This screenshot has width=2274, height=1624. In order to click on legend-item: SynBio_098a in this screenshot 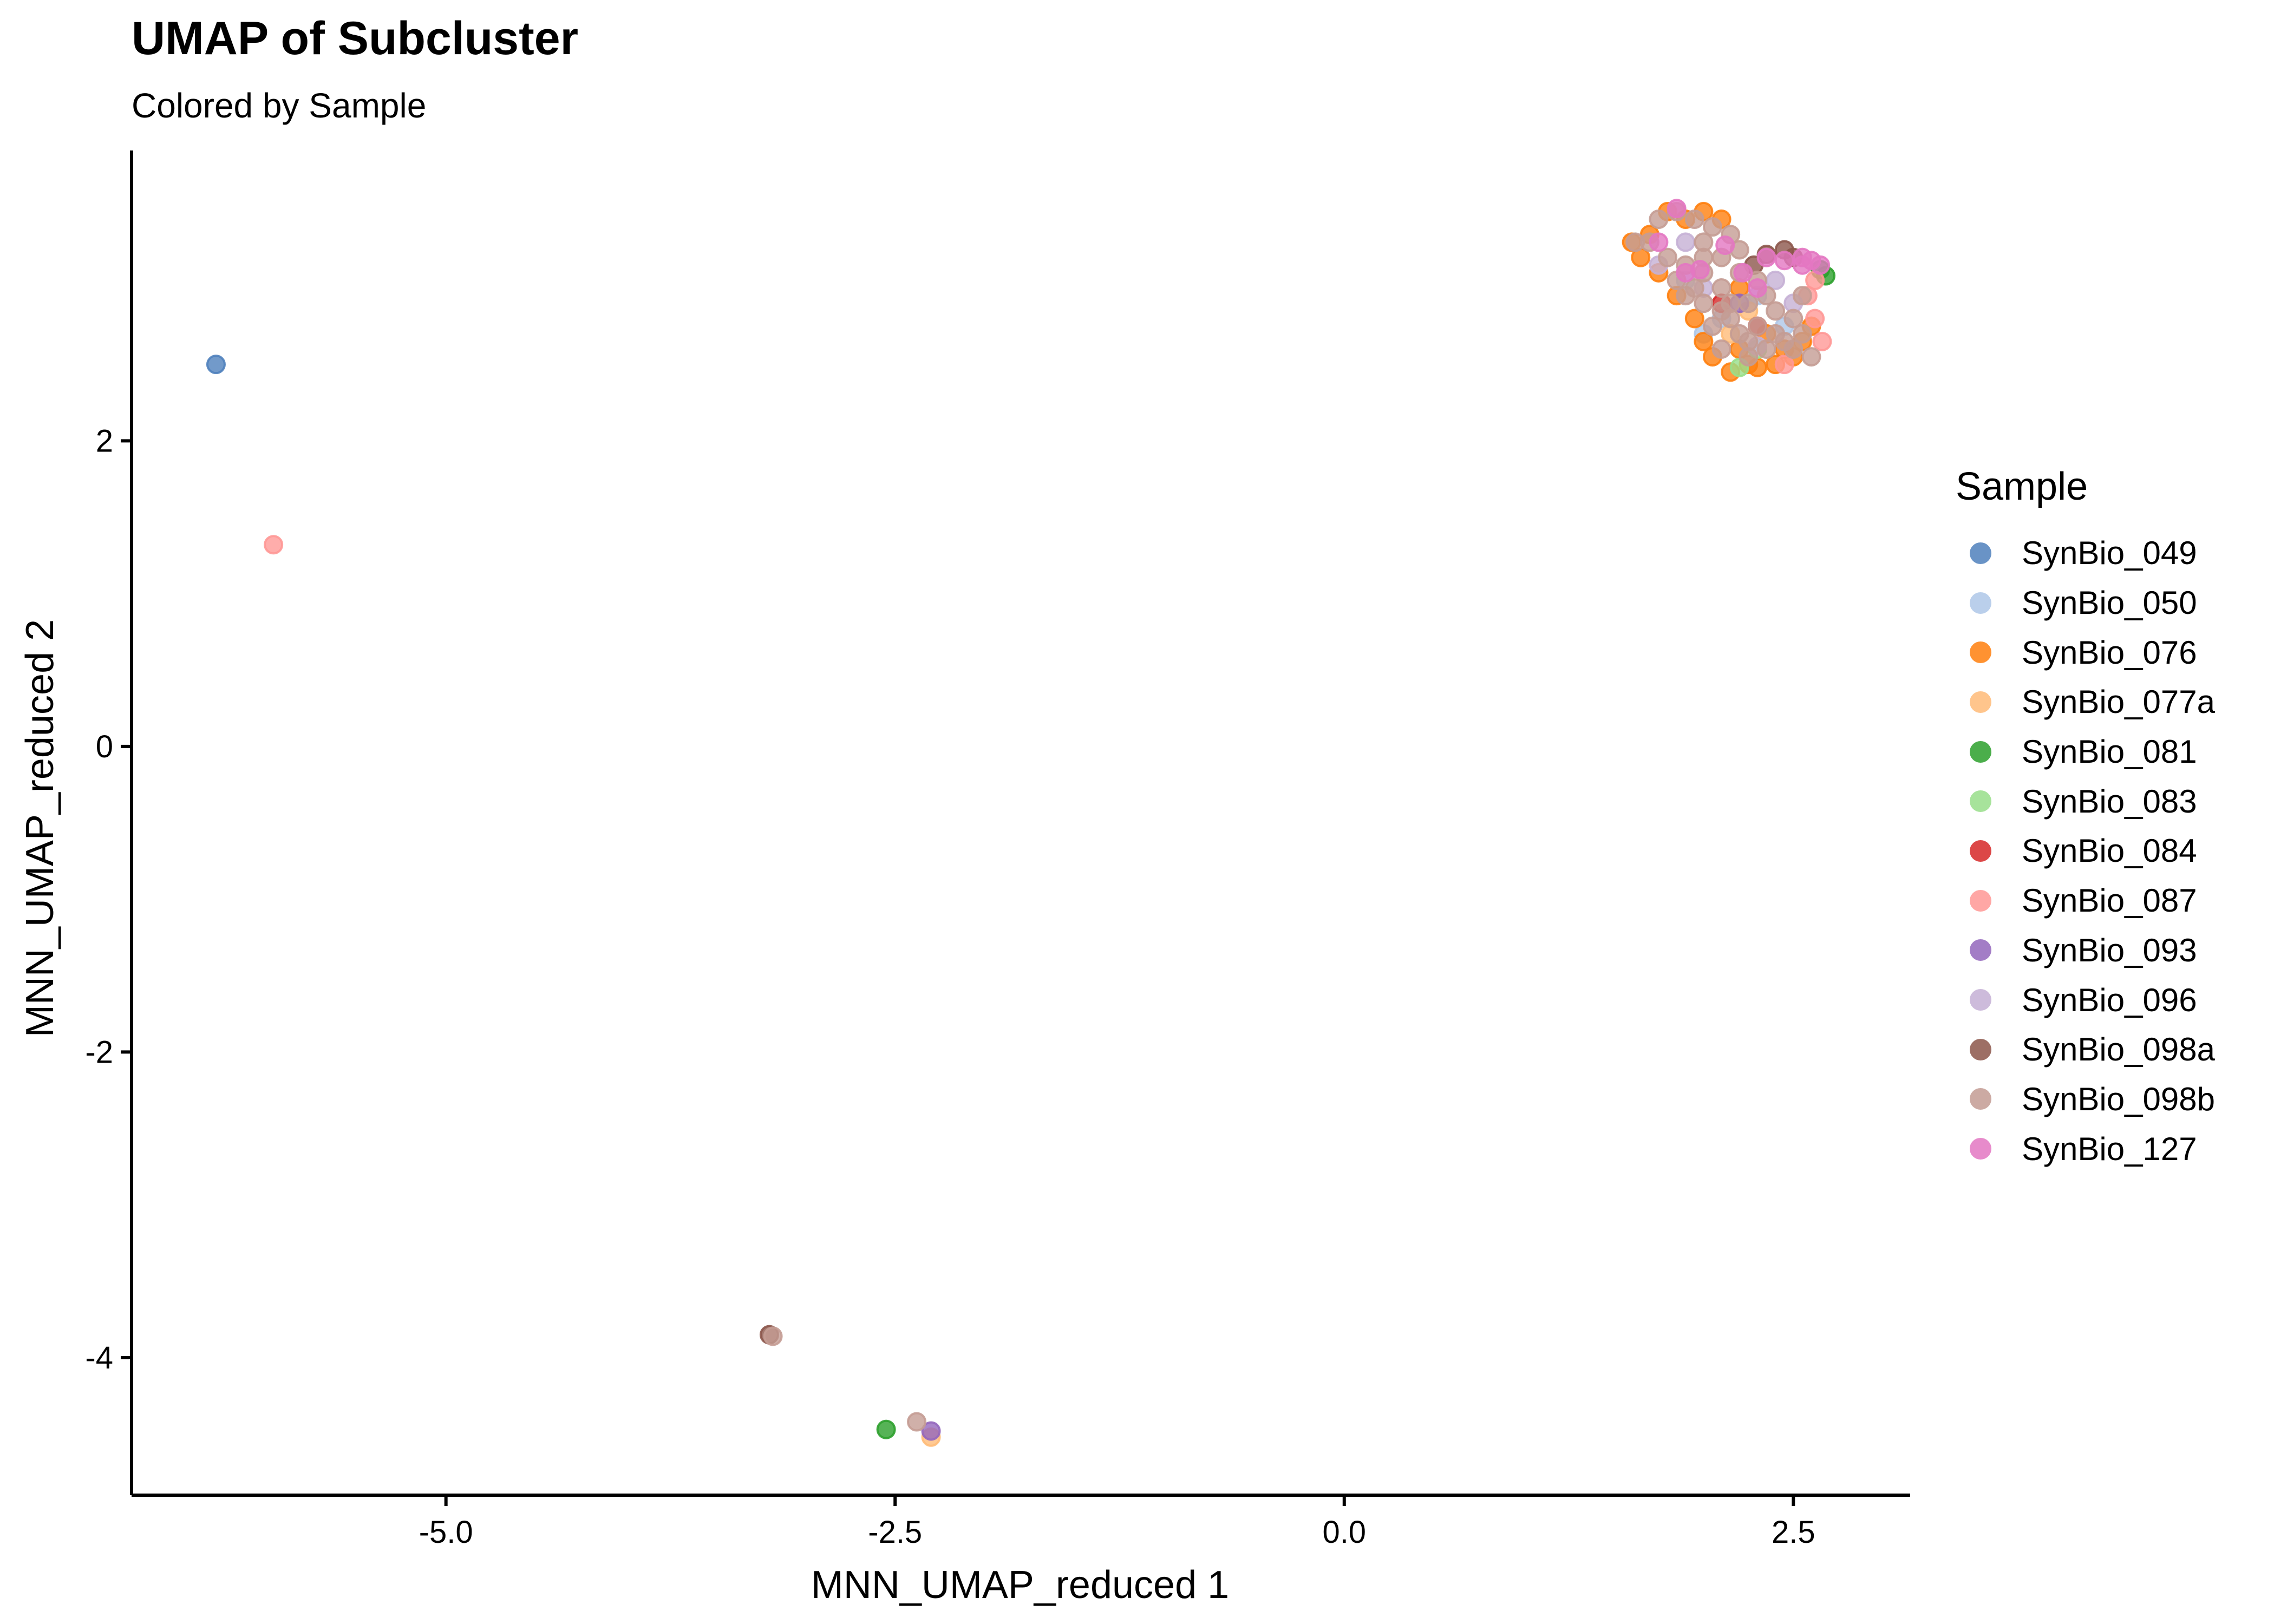, I will do `click(2086, 1050)`.